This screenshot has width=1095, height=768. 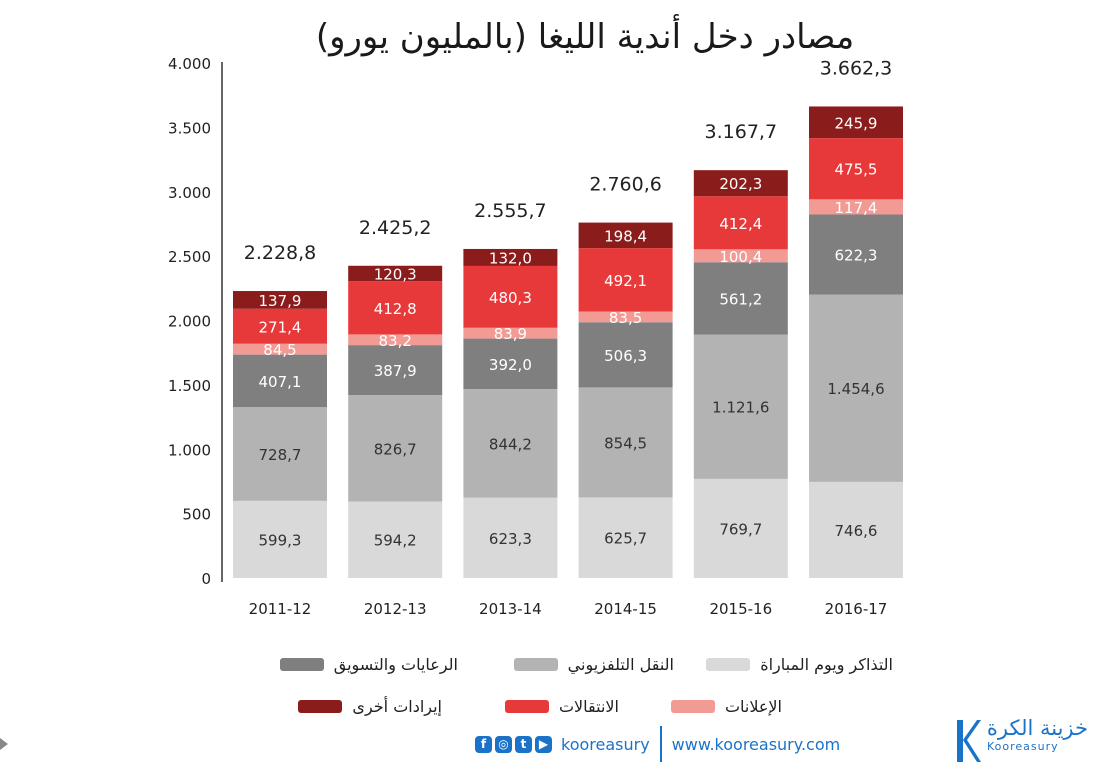 I want to click on bar-segment-label: 492,1, so click(x=625, y=281).